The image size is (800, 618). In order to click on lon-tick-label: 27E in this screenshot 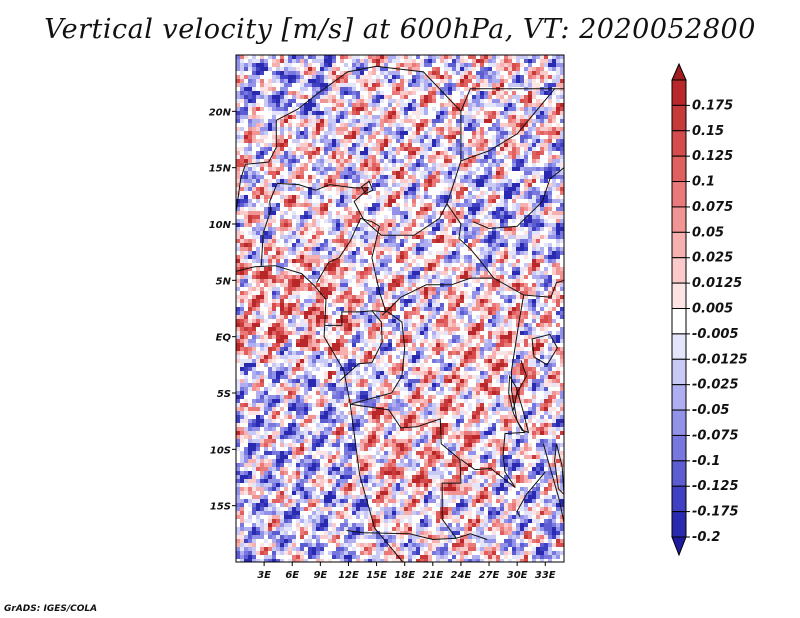, I will do `click(489, 575)`.